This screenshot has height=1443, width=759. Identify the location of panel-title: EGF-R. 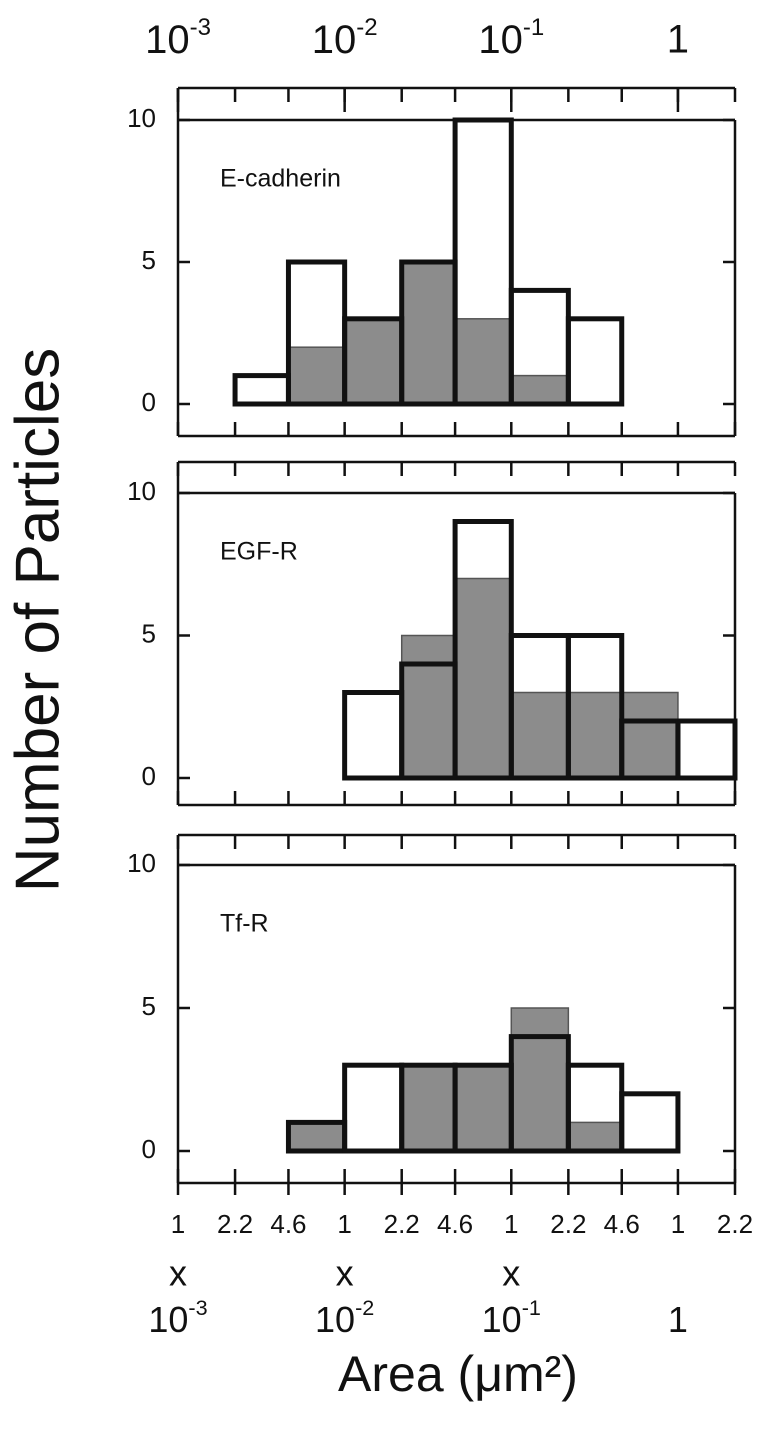
(259, 552).